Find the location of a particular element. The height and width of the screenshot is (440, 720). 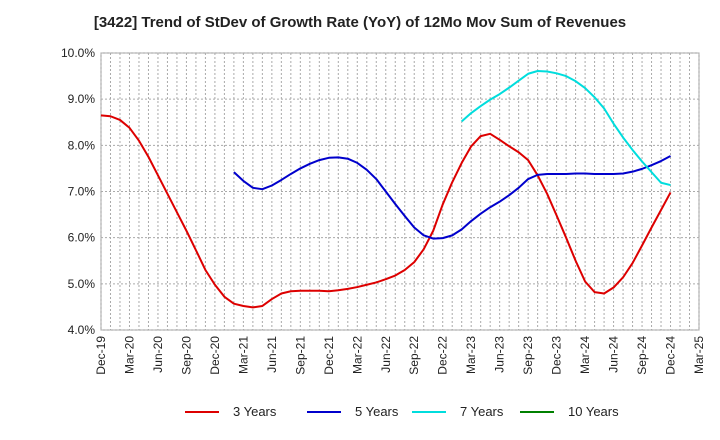

x-tick-label: Mar-25 is located at coordinates (699, 355).